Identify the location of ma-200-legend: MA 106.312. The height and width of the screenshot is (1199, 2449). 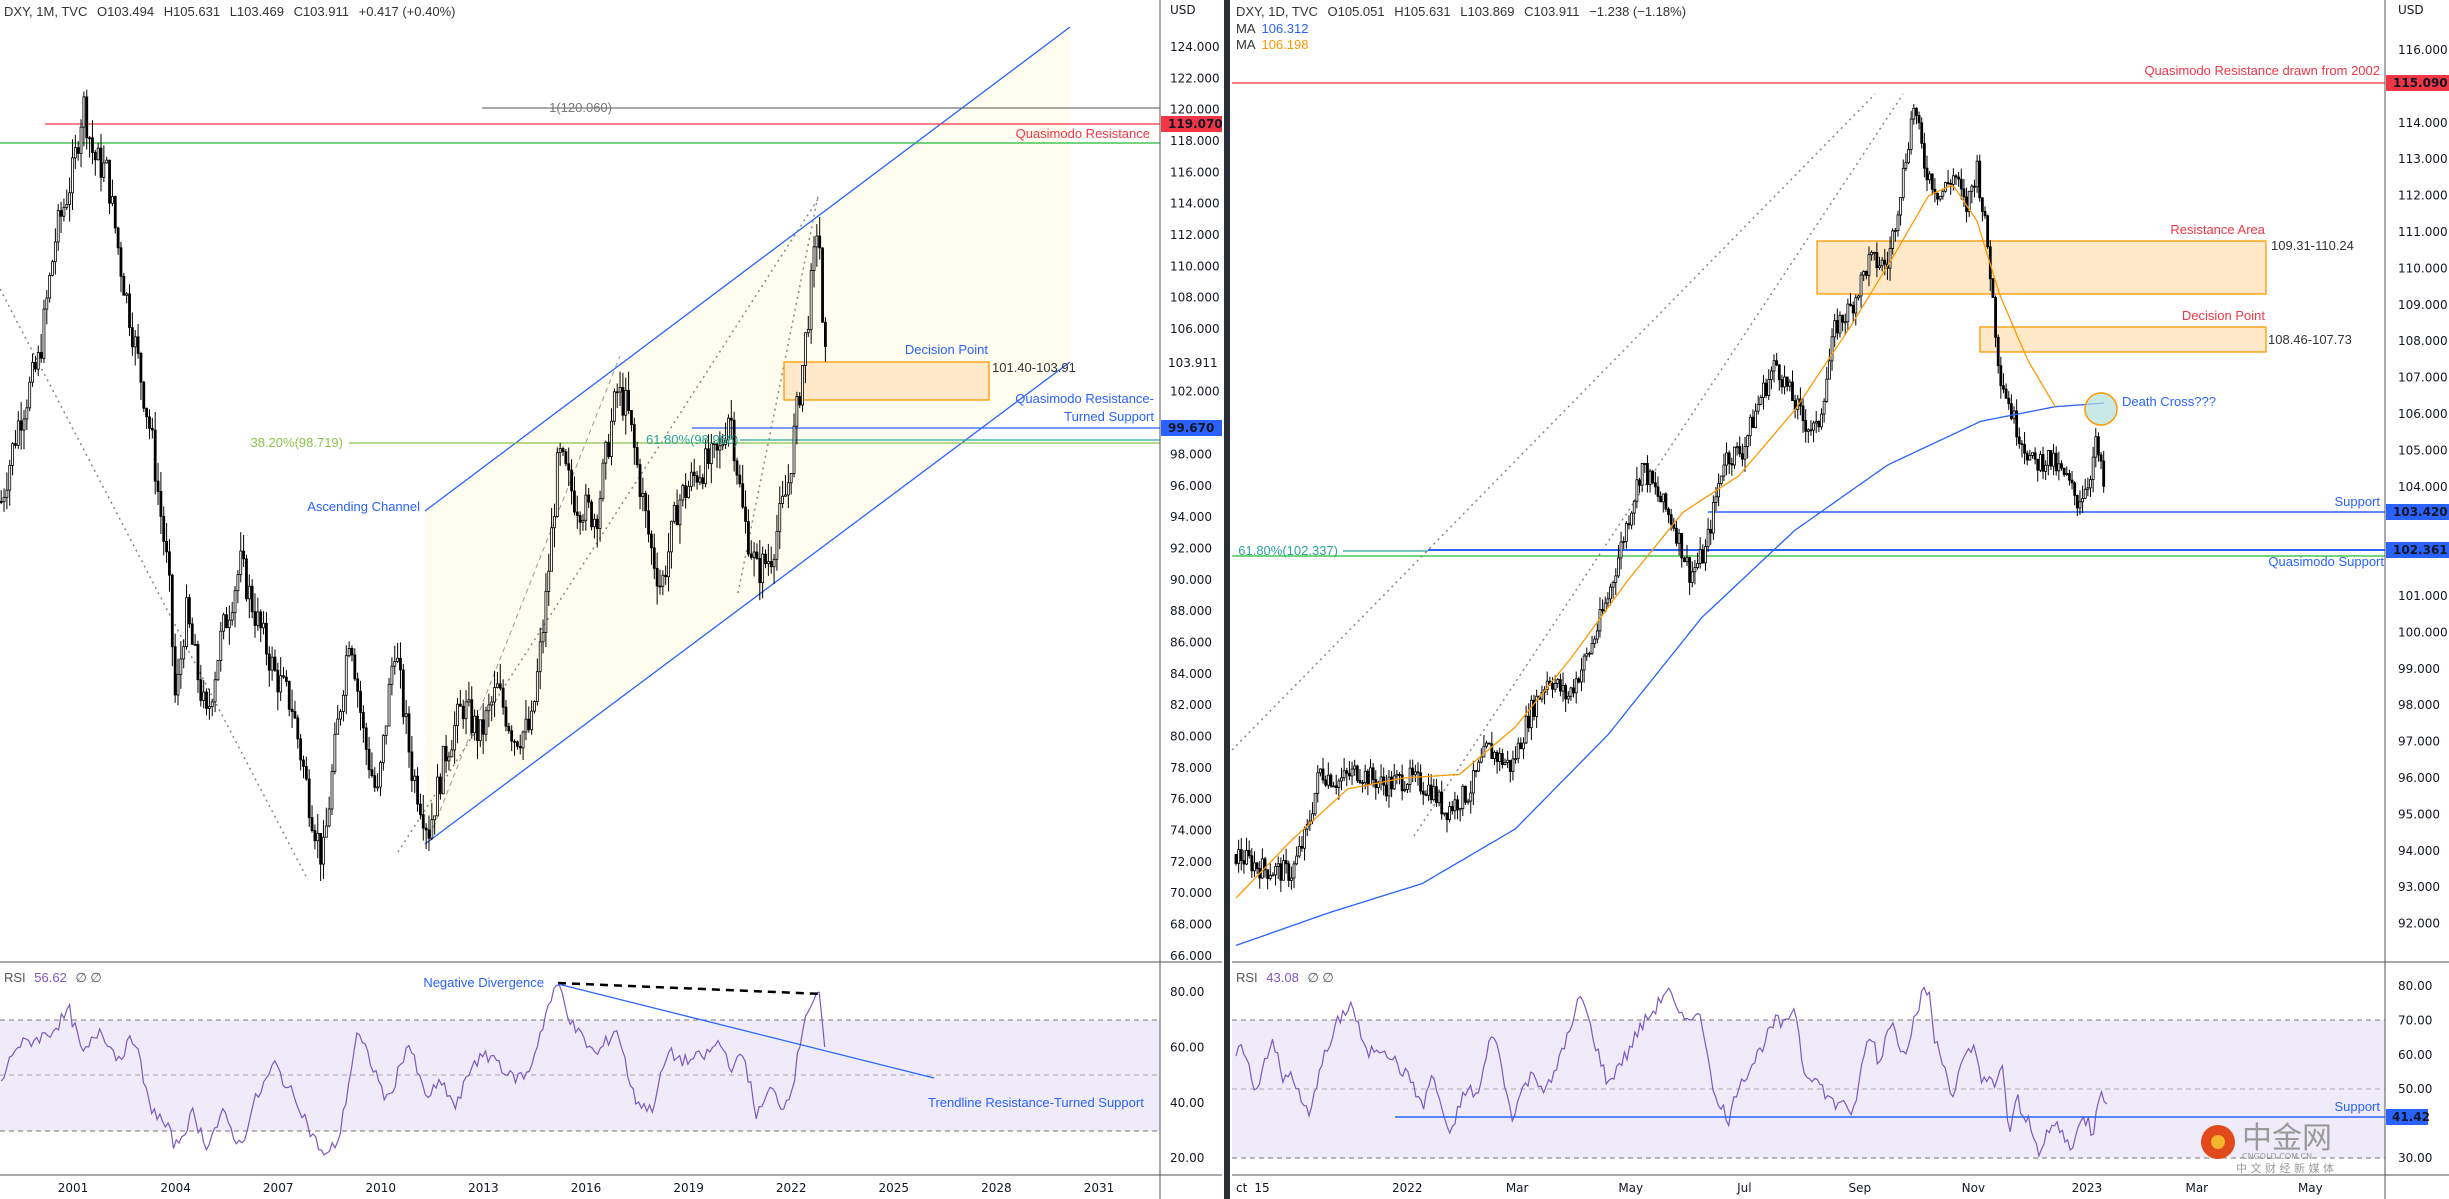
(1272, 28).